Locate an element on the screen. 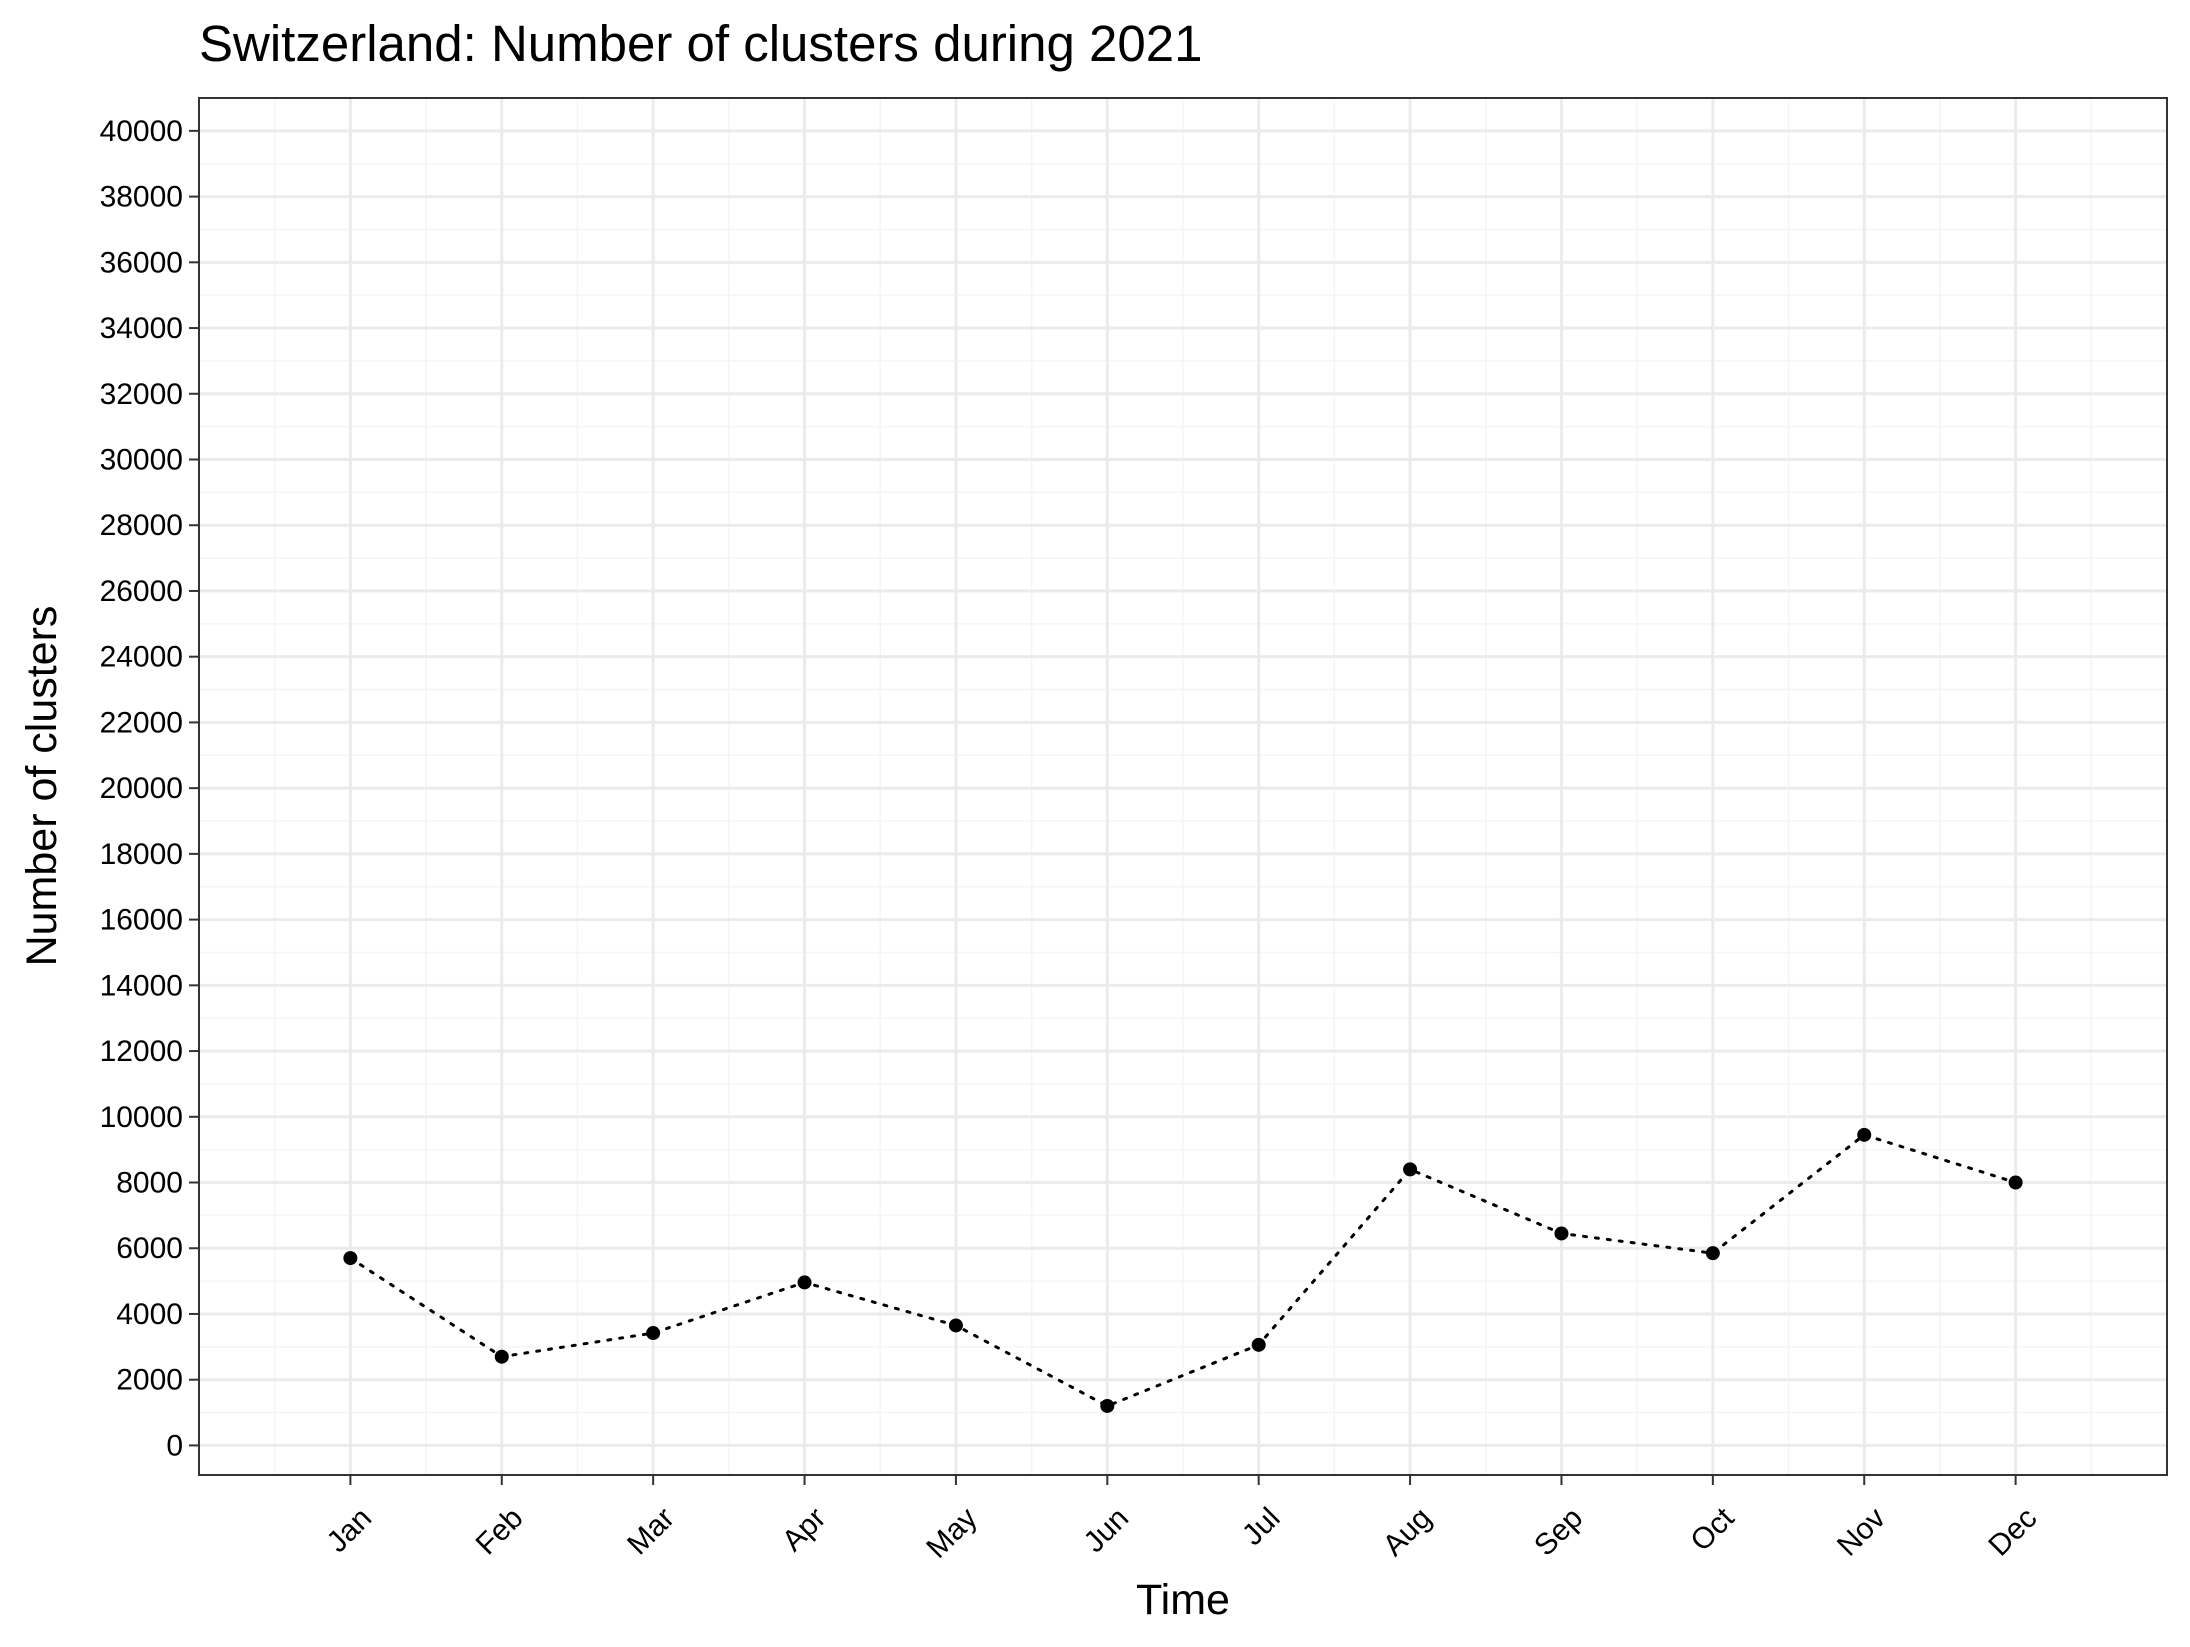 This screenshot has height=1647, width=2190. x-tick-label: May is located at coordinates (951, 1532).